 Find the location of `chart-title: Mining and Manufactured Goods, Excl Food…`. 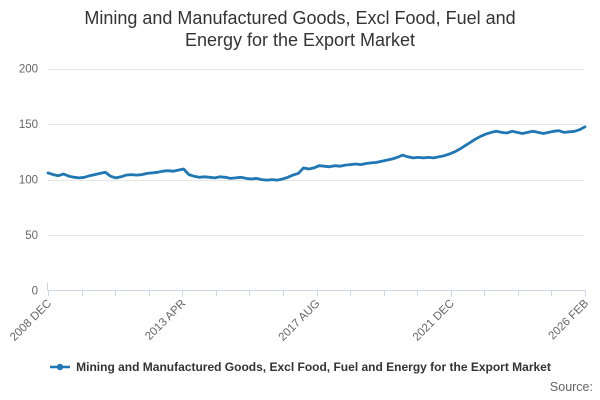

chart-title: Mining and Manufactured Goods, Excl Food… is located at coordinates (300, 29).